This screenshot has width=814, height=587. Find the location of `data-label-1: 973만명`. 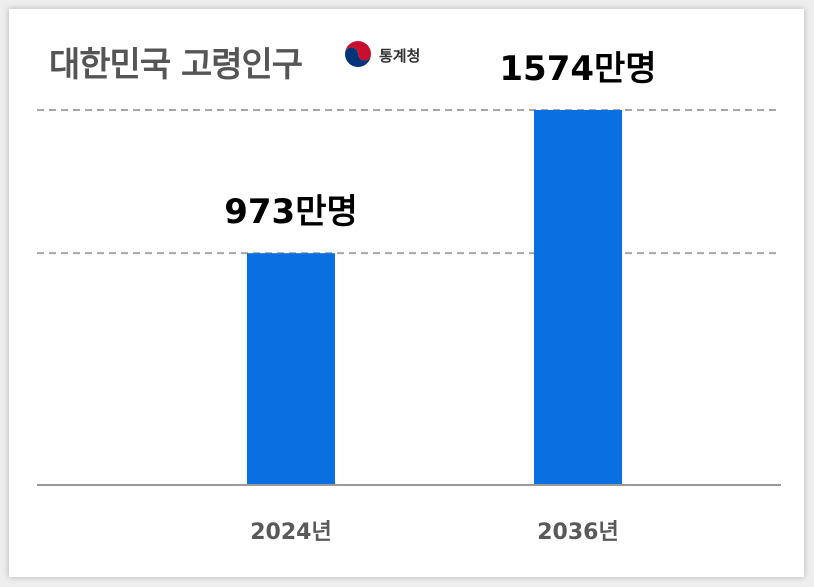

data-label-1: 973만명 is located at coordinates (291, 212).